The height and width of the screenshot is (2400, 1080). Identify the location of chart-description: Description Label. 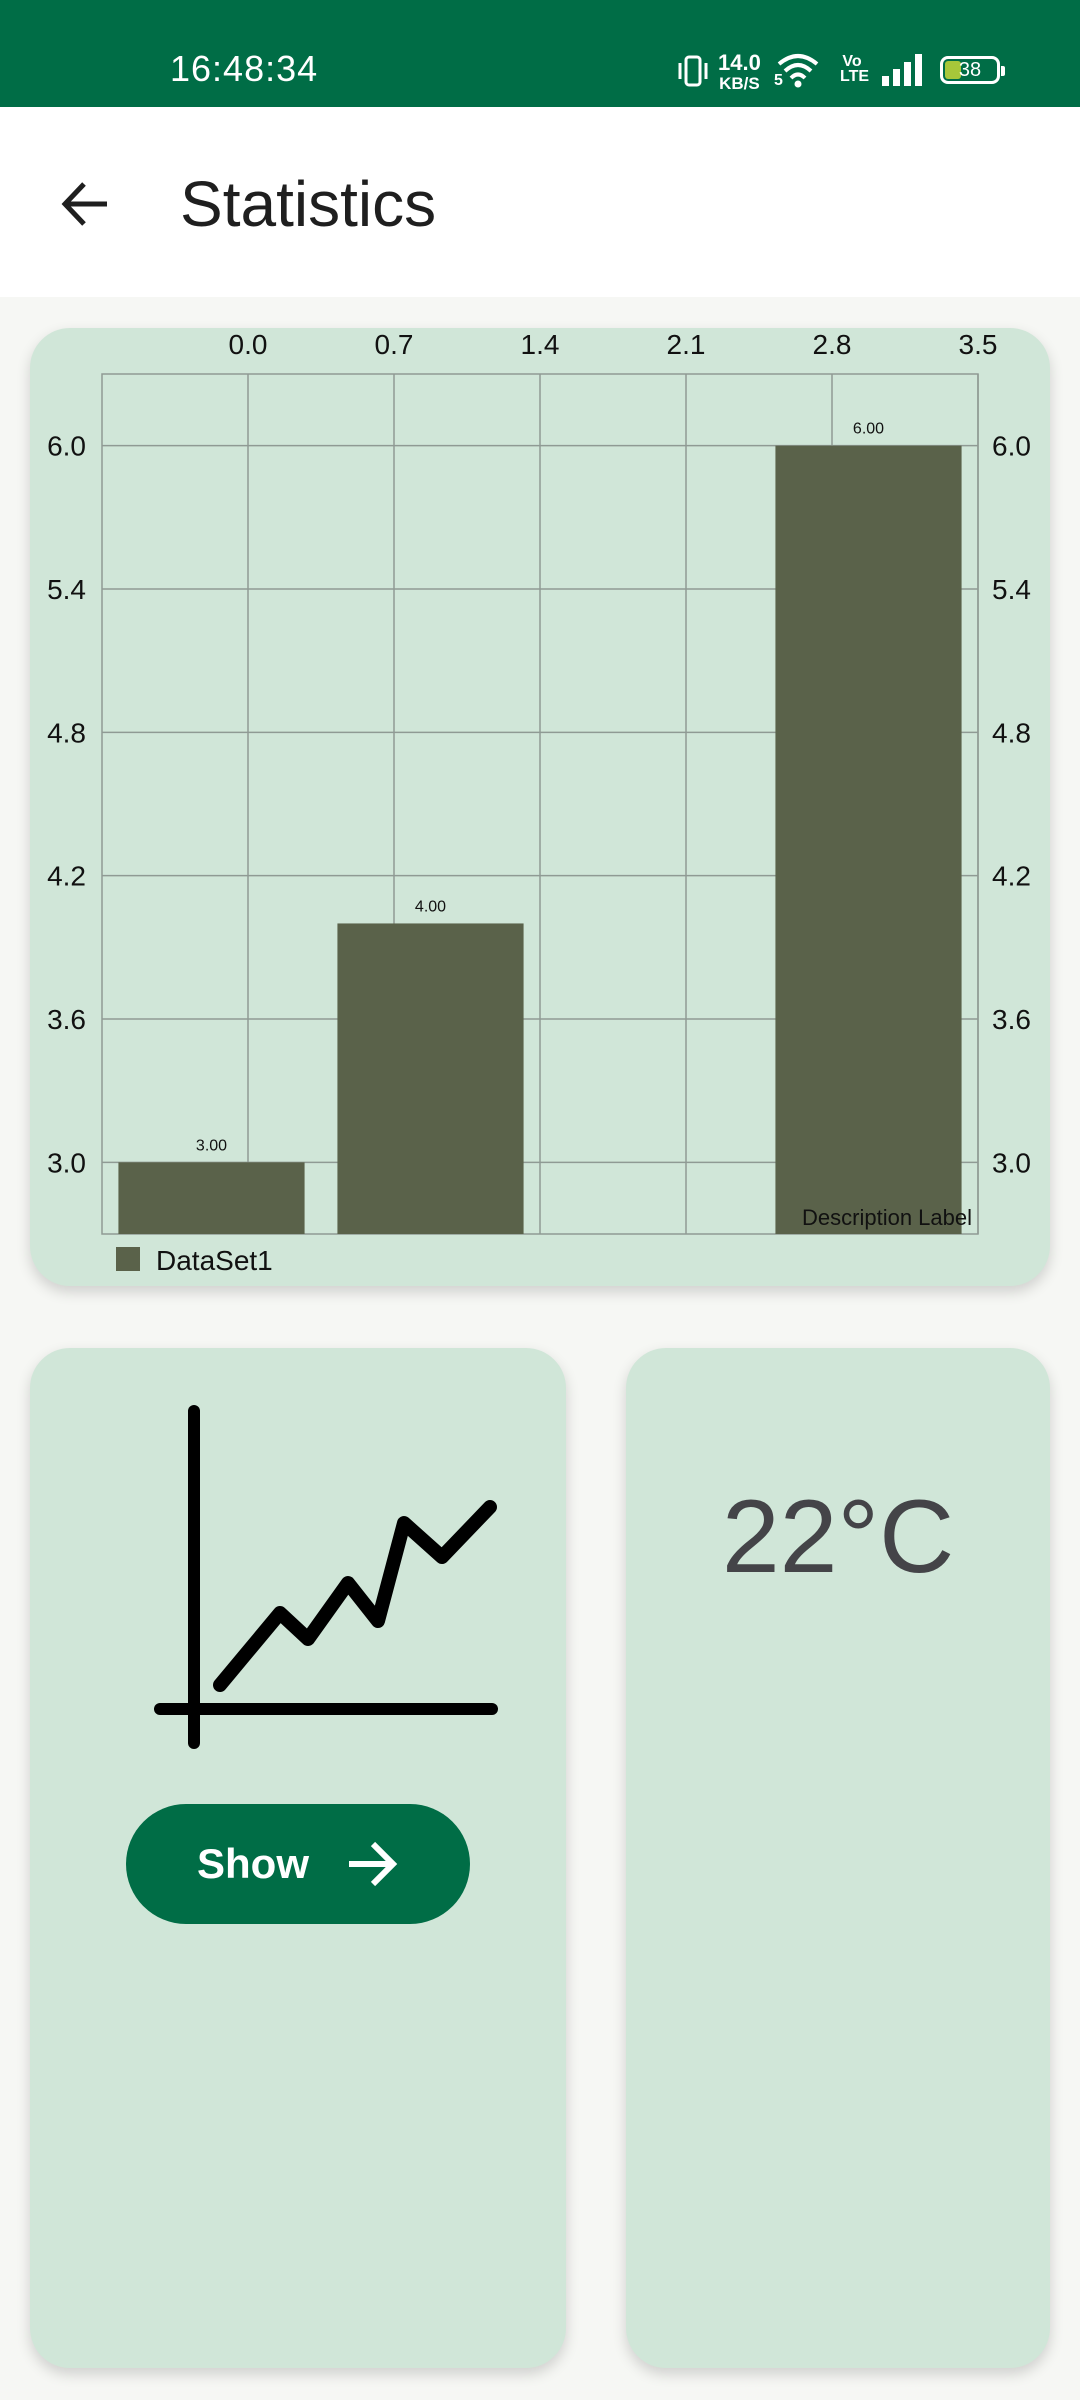
(887, 1217).